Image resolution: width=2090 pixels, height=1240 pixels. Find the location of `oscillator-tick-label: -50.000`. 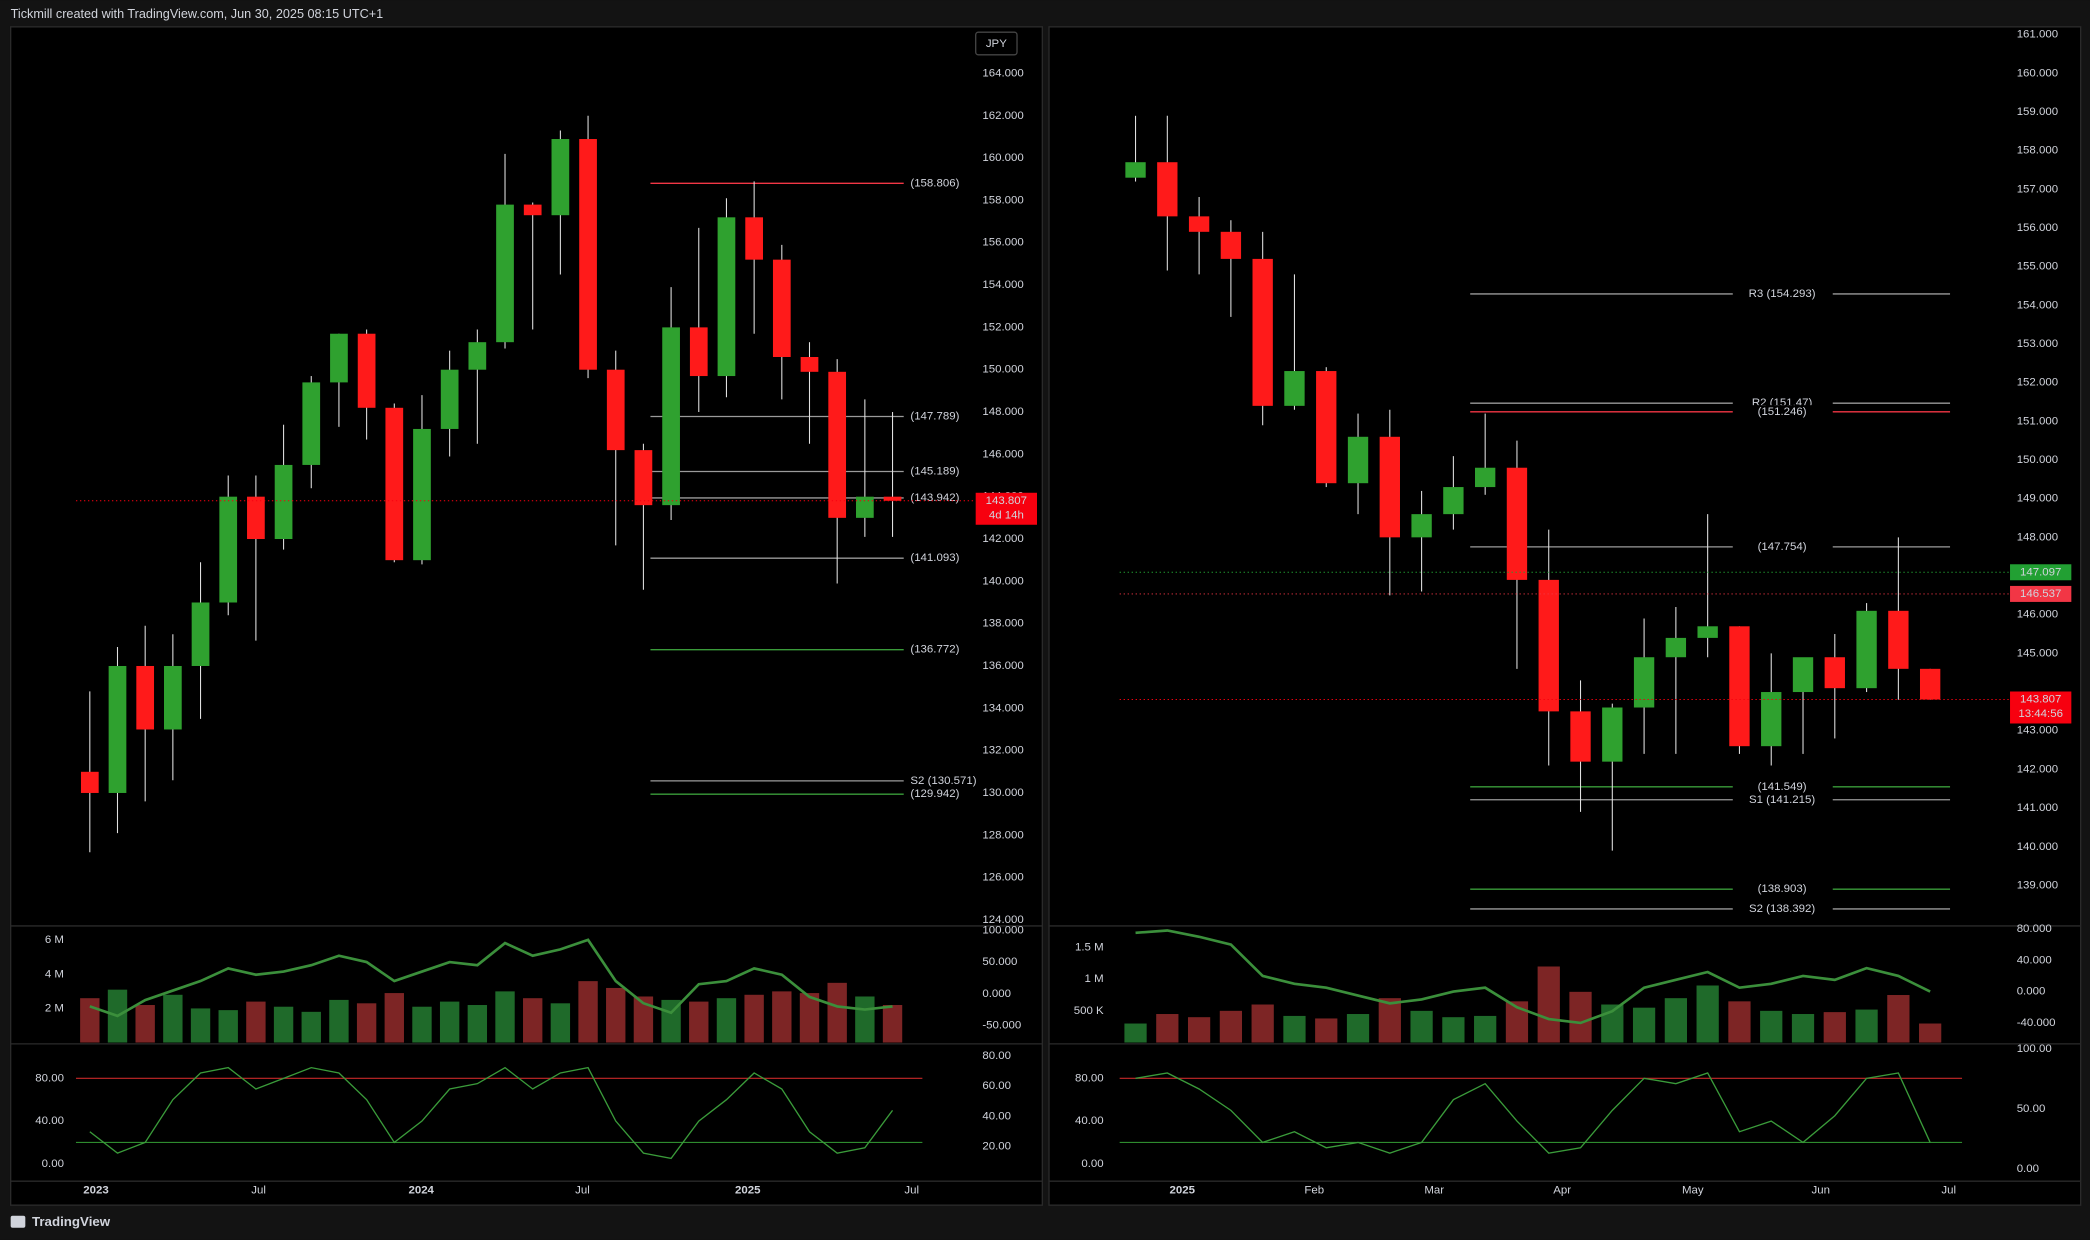

oscillator-tick-label: -50.000 is located at coordinates (1001, 1025).